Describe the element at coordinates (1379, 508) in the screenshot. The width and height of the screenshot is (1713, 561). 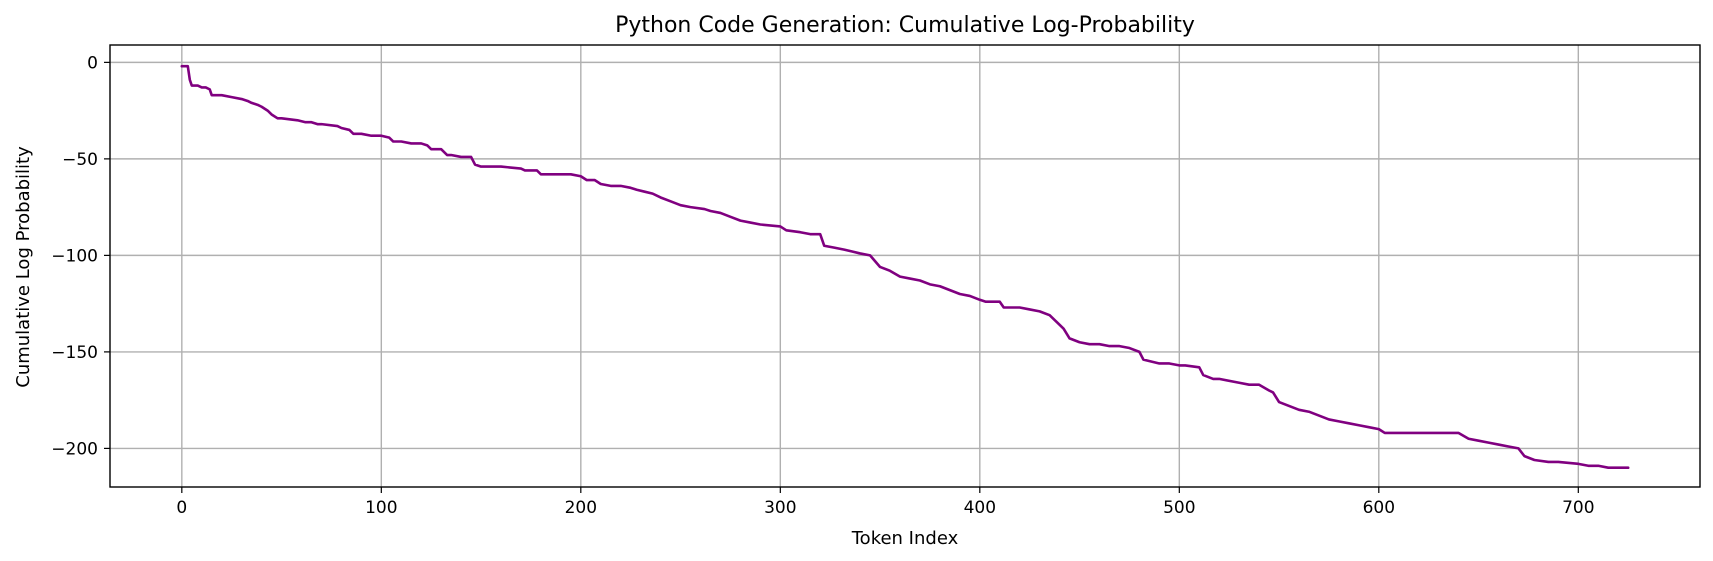
I see `x-tick-label: 600` at that location.